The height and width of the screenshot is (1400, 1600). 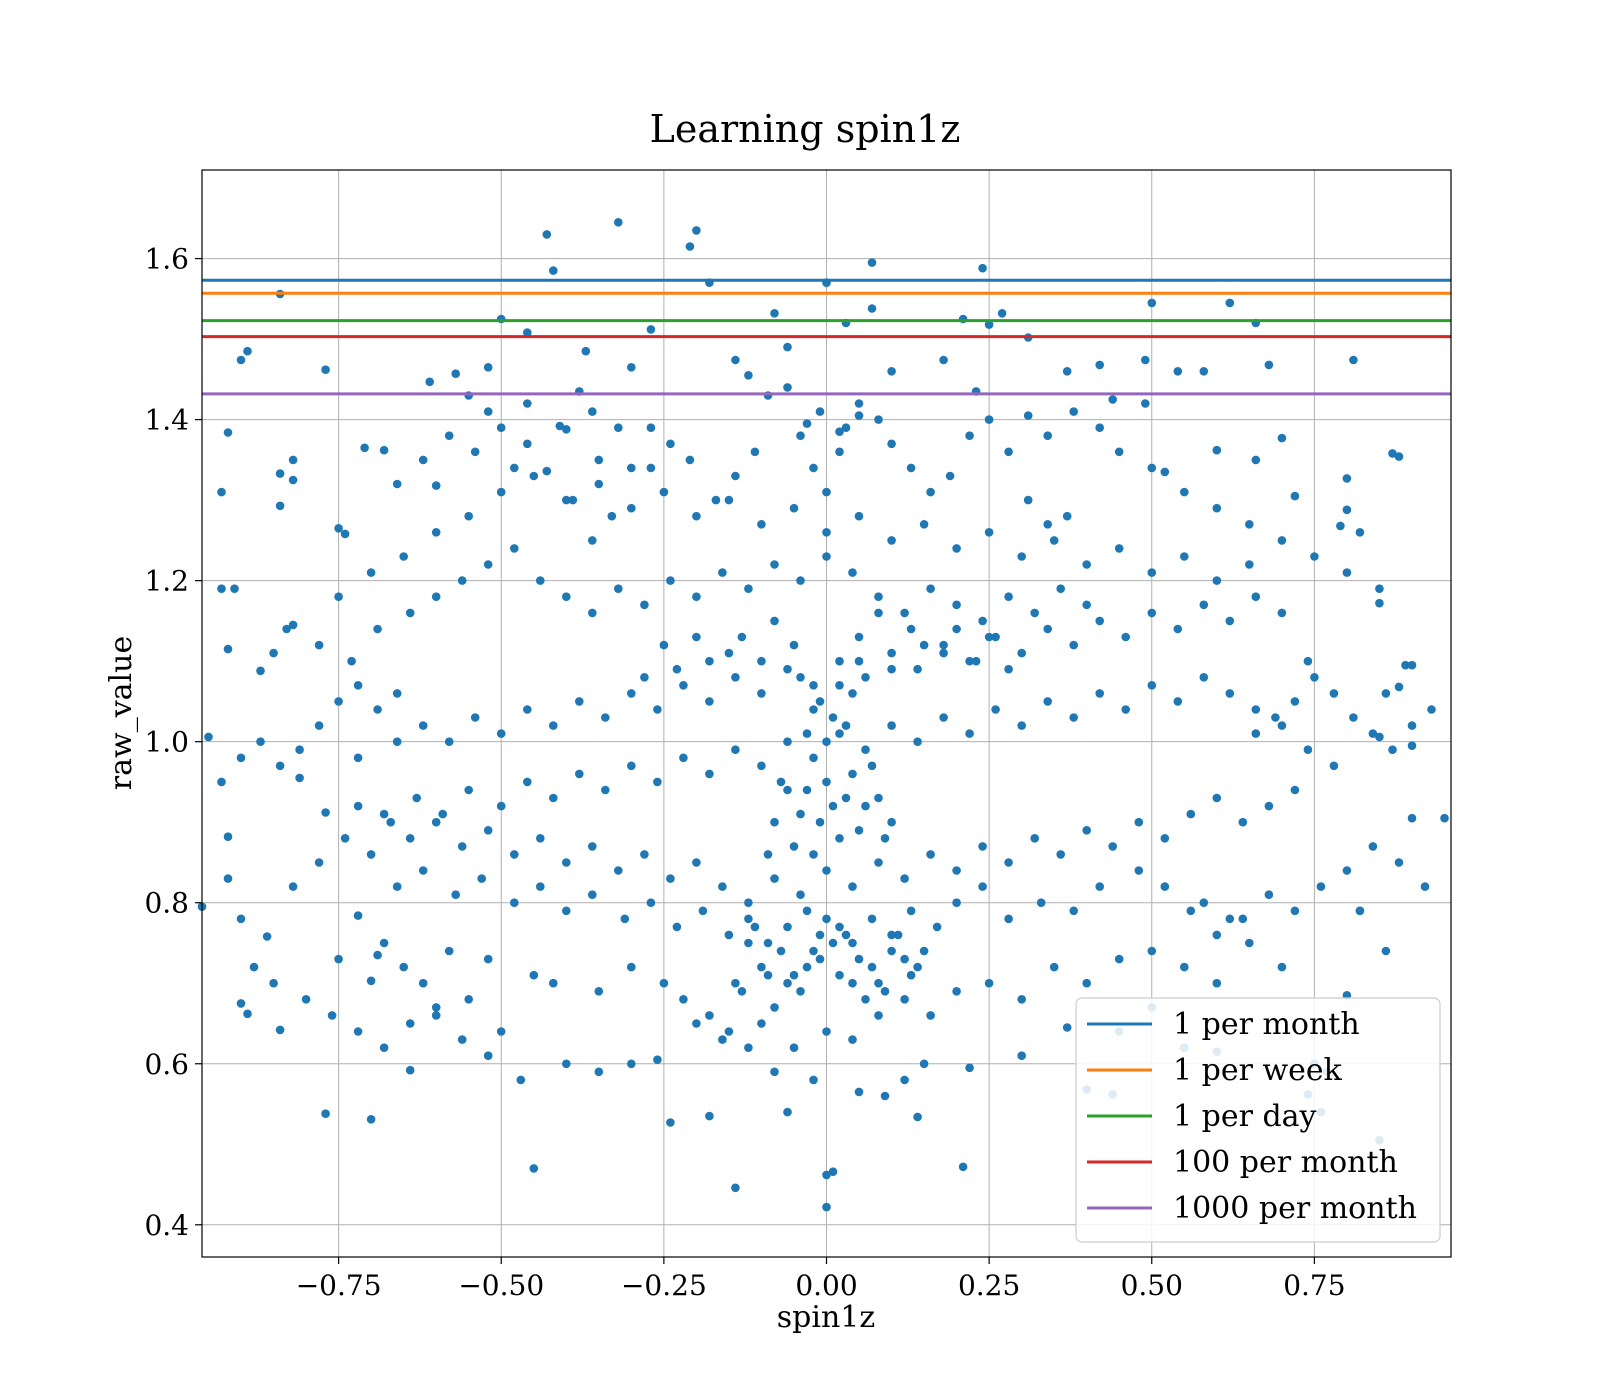 I want to click on y-tick-label: 1.4, so click(x=166, y=420).